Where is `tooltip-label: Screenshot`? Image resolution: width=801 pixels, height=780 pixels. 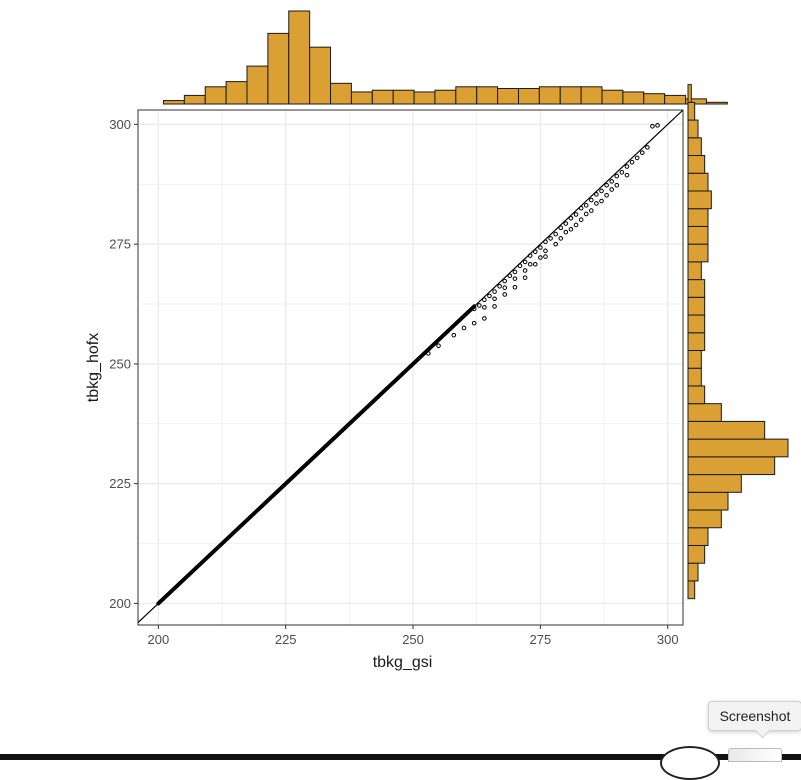
tooltip-label: Screenshot is located at coordinates (755, 716).